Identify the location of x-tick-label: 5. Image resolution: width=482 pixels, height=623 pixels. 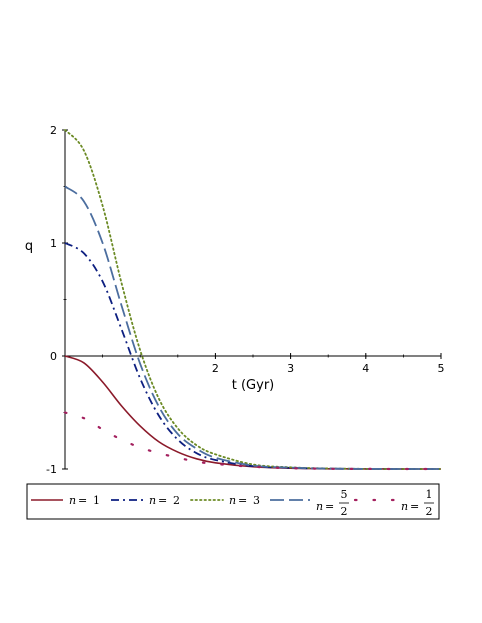
(441, 368).